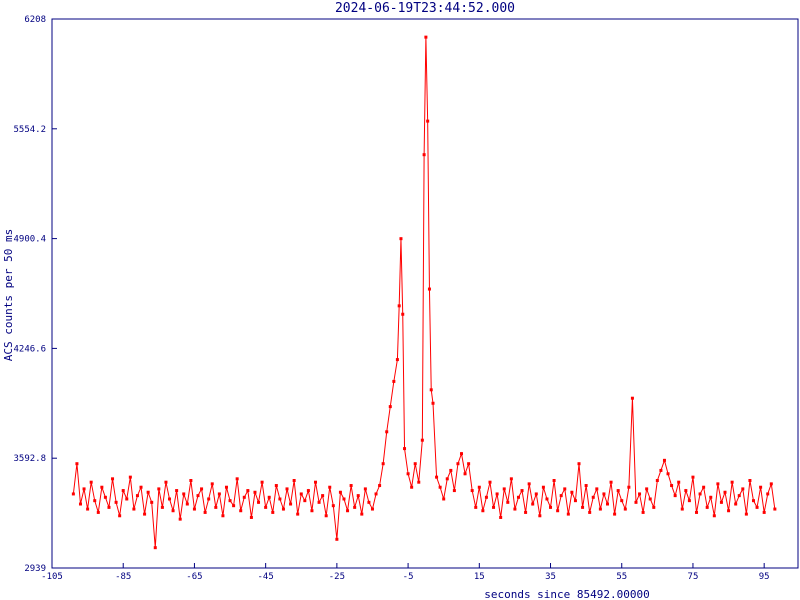 The image size is (800, 600). What do you see at coordinates (123, 577) in the screenshot?
I see `x-tick-label: -85` at bounding box center [123, 577].